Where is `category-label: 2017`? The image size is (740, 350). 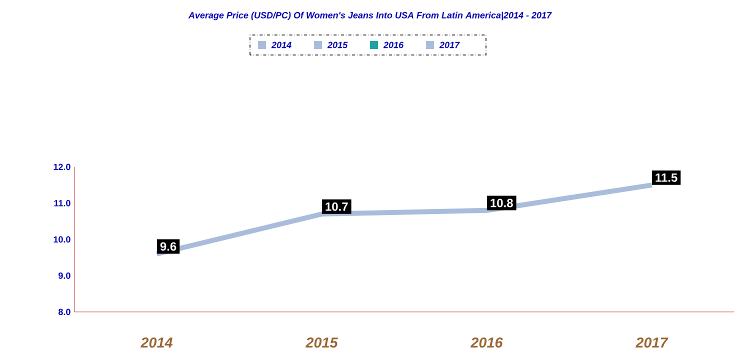 category-label: 2017 is located at coordinates (449, 45).